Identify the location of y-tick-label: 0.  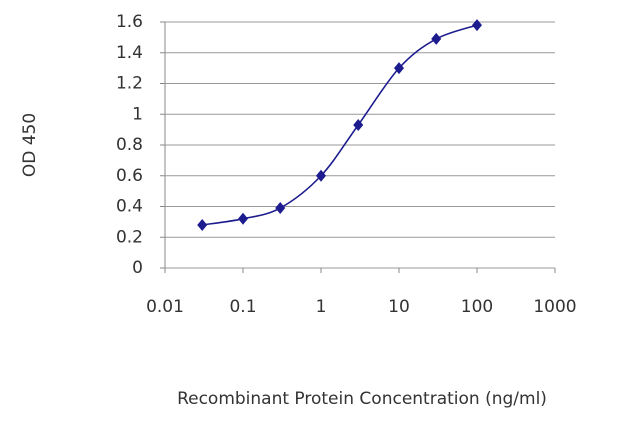
(137, 268).